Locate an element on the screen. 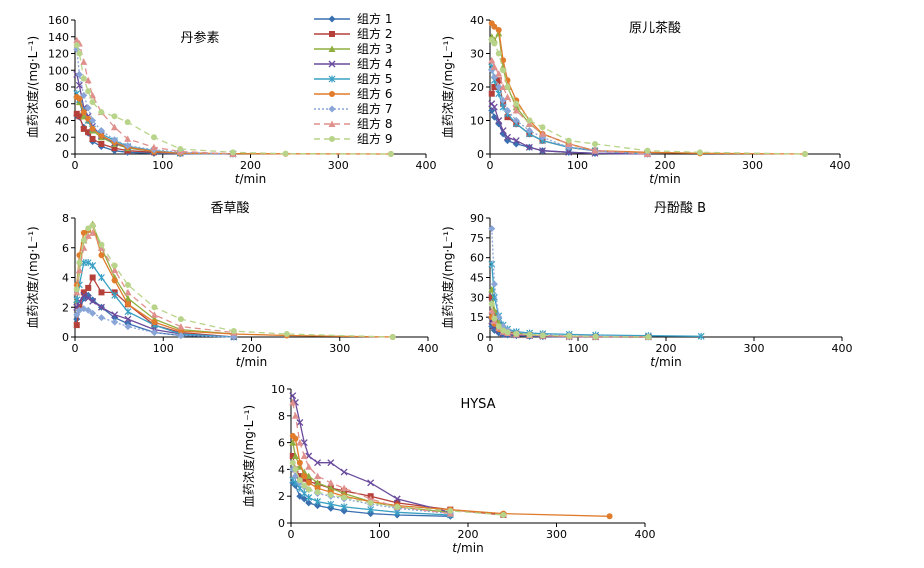 The height and width of the screenshot is (568, 924). legend-label: 组方 5 is located at coordinates (374, 78).